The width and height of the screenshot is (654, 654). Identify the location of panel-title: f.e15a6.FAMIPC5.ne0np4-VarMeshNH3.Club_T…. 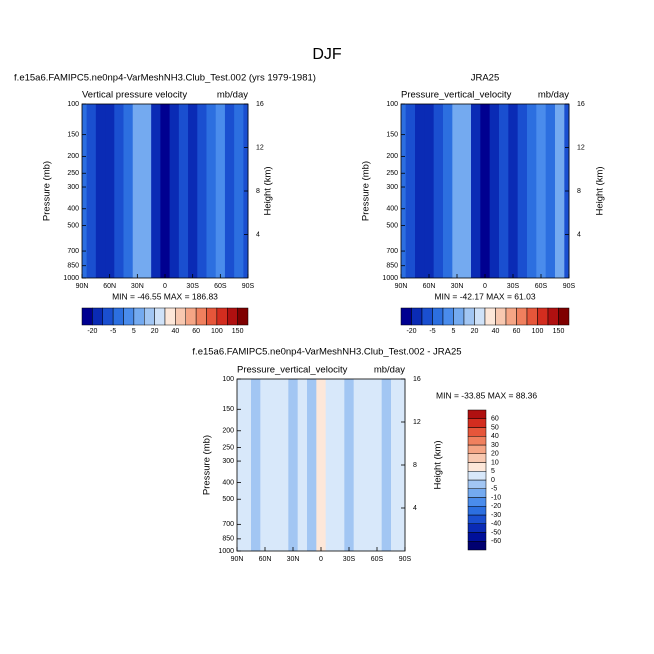
(165, 78).